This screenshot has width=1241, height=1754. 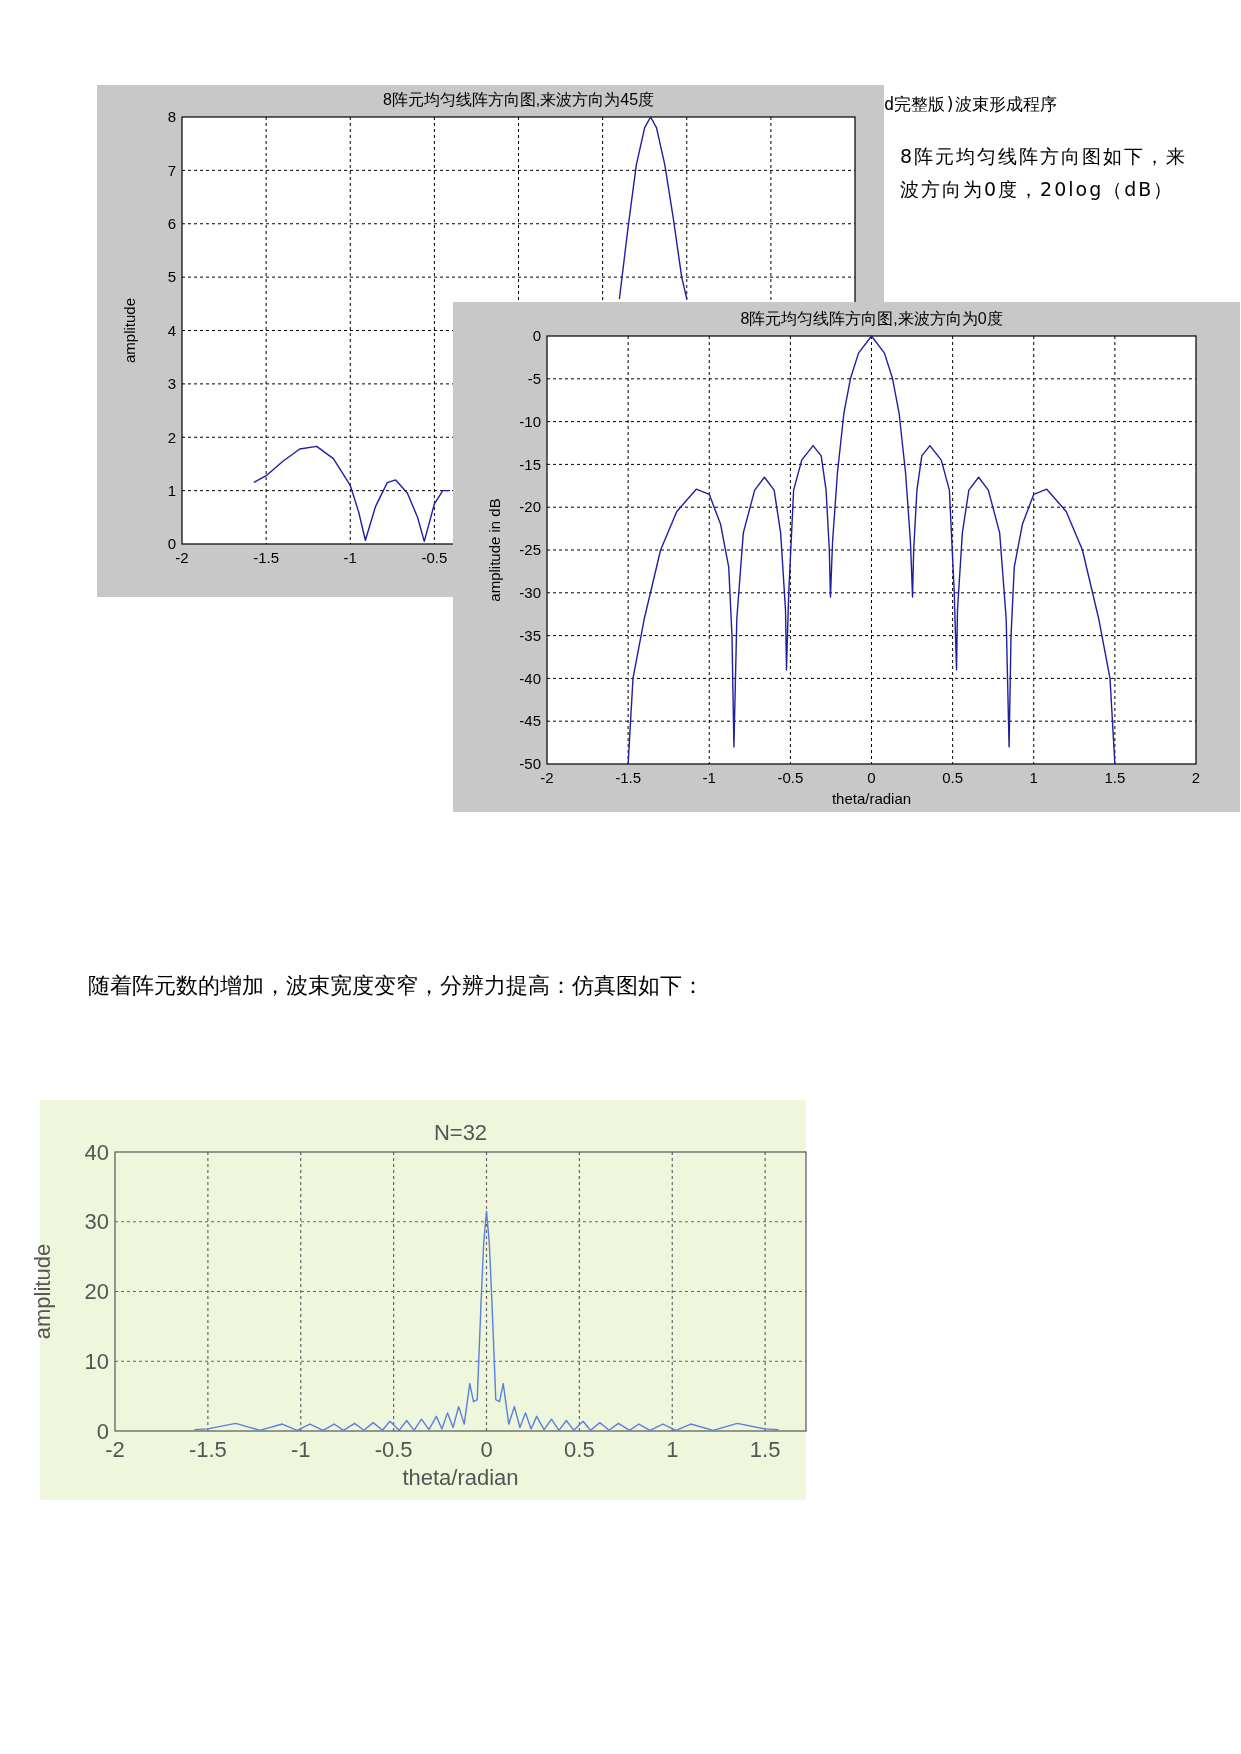 I want to click on y-tick-label: -20, so click(x=530, y=507).